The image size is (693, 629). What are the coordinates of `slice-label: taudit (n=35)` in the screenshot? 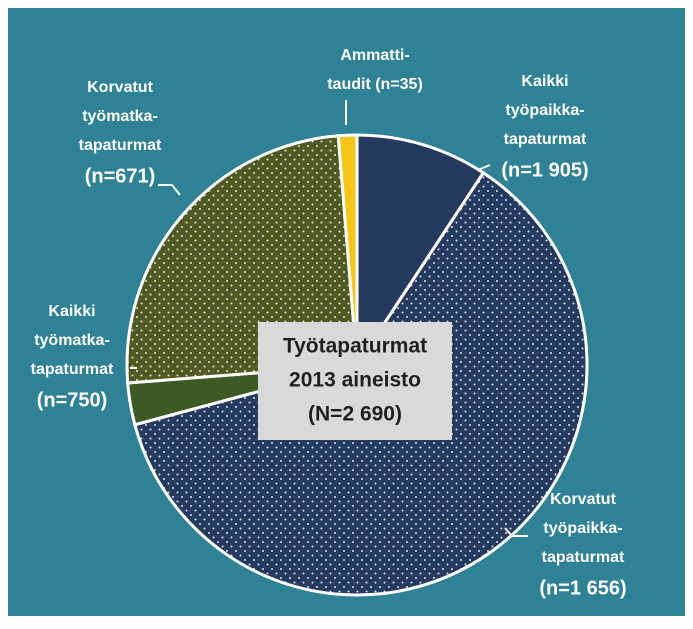 It's located at (375, 84).